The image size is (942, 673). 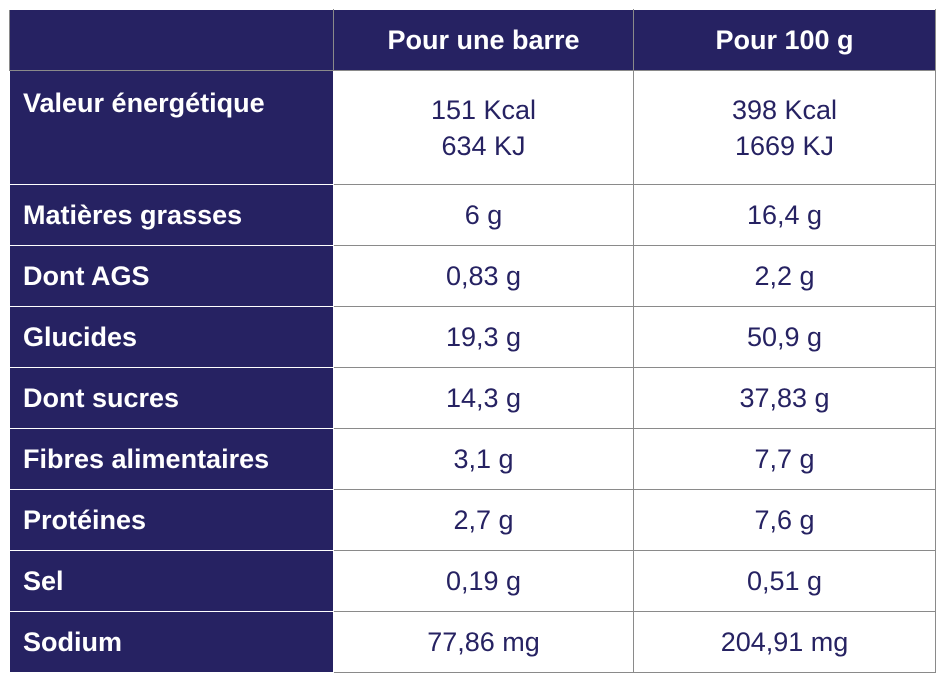 I want to click on cell-per-bar: 0,83 g, so click(x=483, y=276).